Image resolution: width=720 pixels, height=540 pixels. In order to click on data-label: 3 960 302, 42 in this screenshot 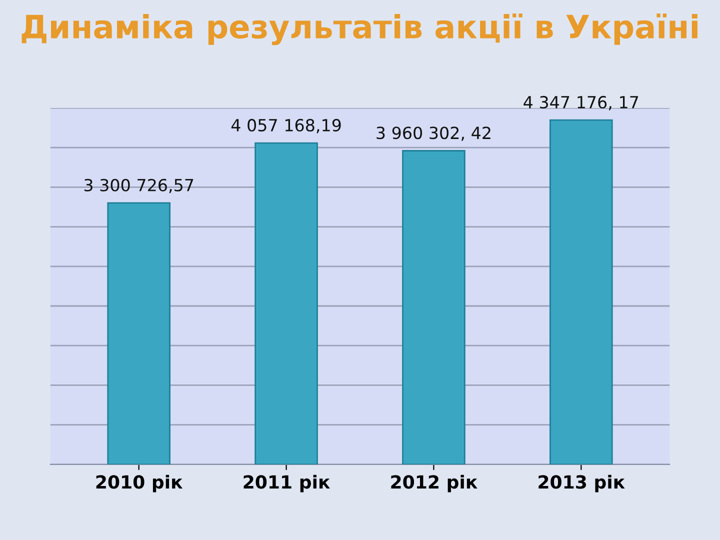, I will do `click(433, 133)`.